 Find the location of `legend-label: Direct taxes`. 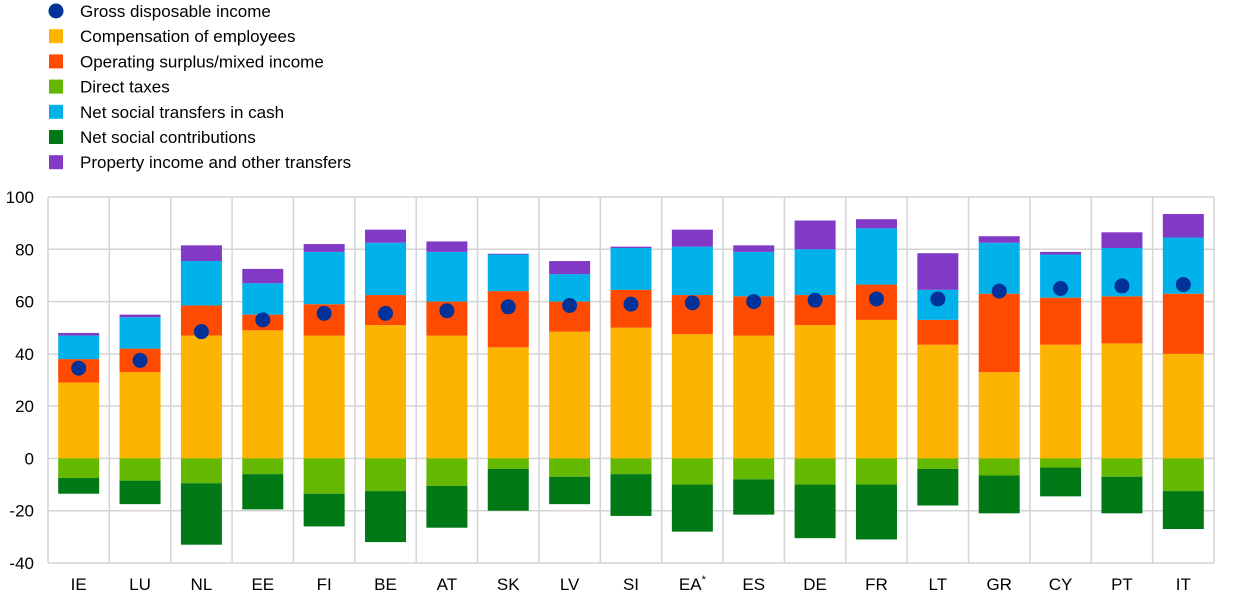

legend-label: Direct taxes is located at coordinates (125, 87).